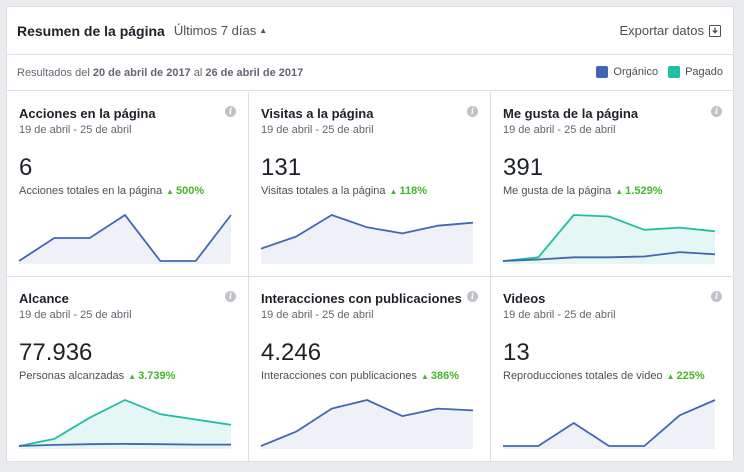 Image resolution: width=744 pixels, height=472 pixels. I want to click on metric-description: Acciones totales en la página ▲ 500%, so click(111, 191).